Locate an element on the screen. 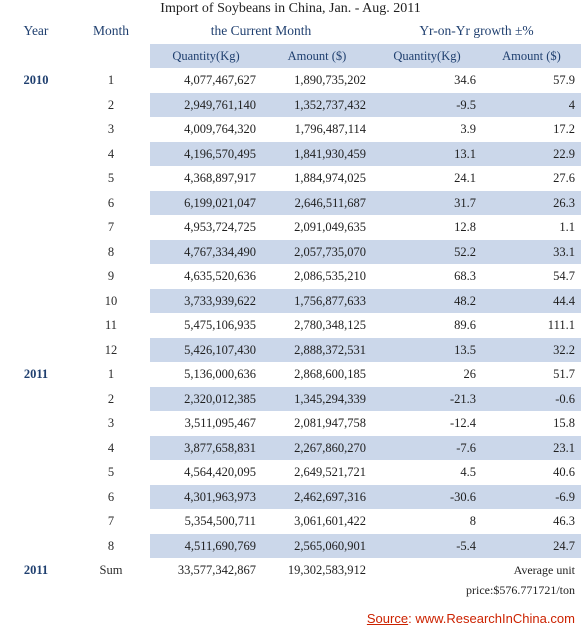 Image resolution: width=581 pixels, height=631 pixels. quantity-cell: 4,953,724,725 is located at coordinates (220, 227).